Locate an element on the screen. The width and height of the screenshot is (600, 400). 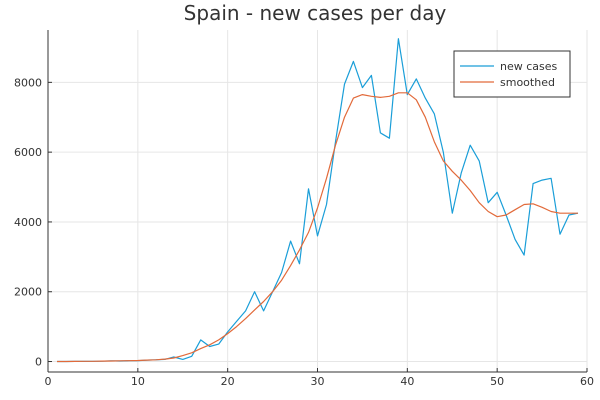
y-tick-label: 2000 is located at coordinates (28, 292).